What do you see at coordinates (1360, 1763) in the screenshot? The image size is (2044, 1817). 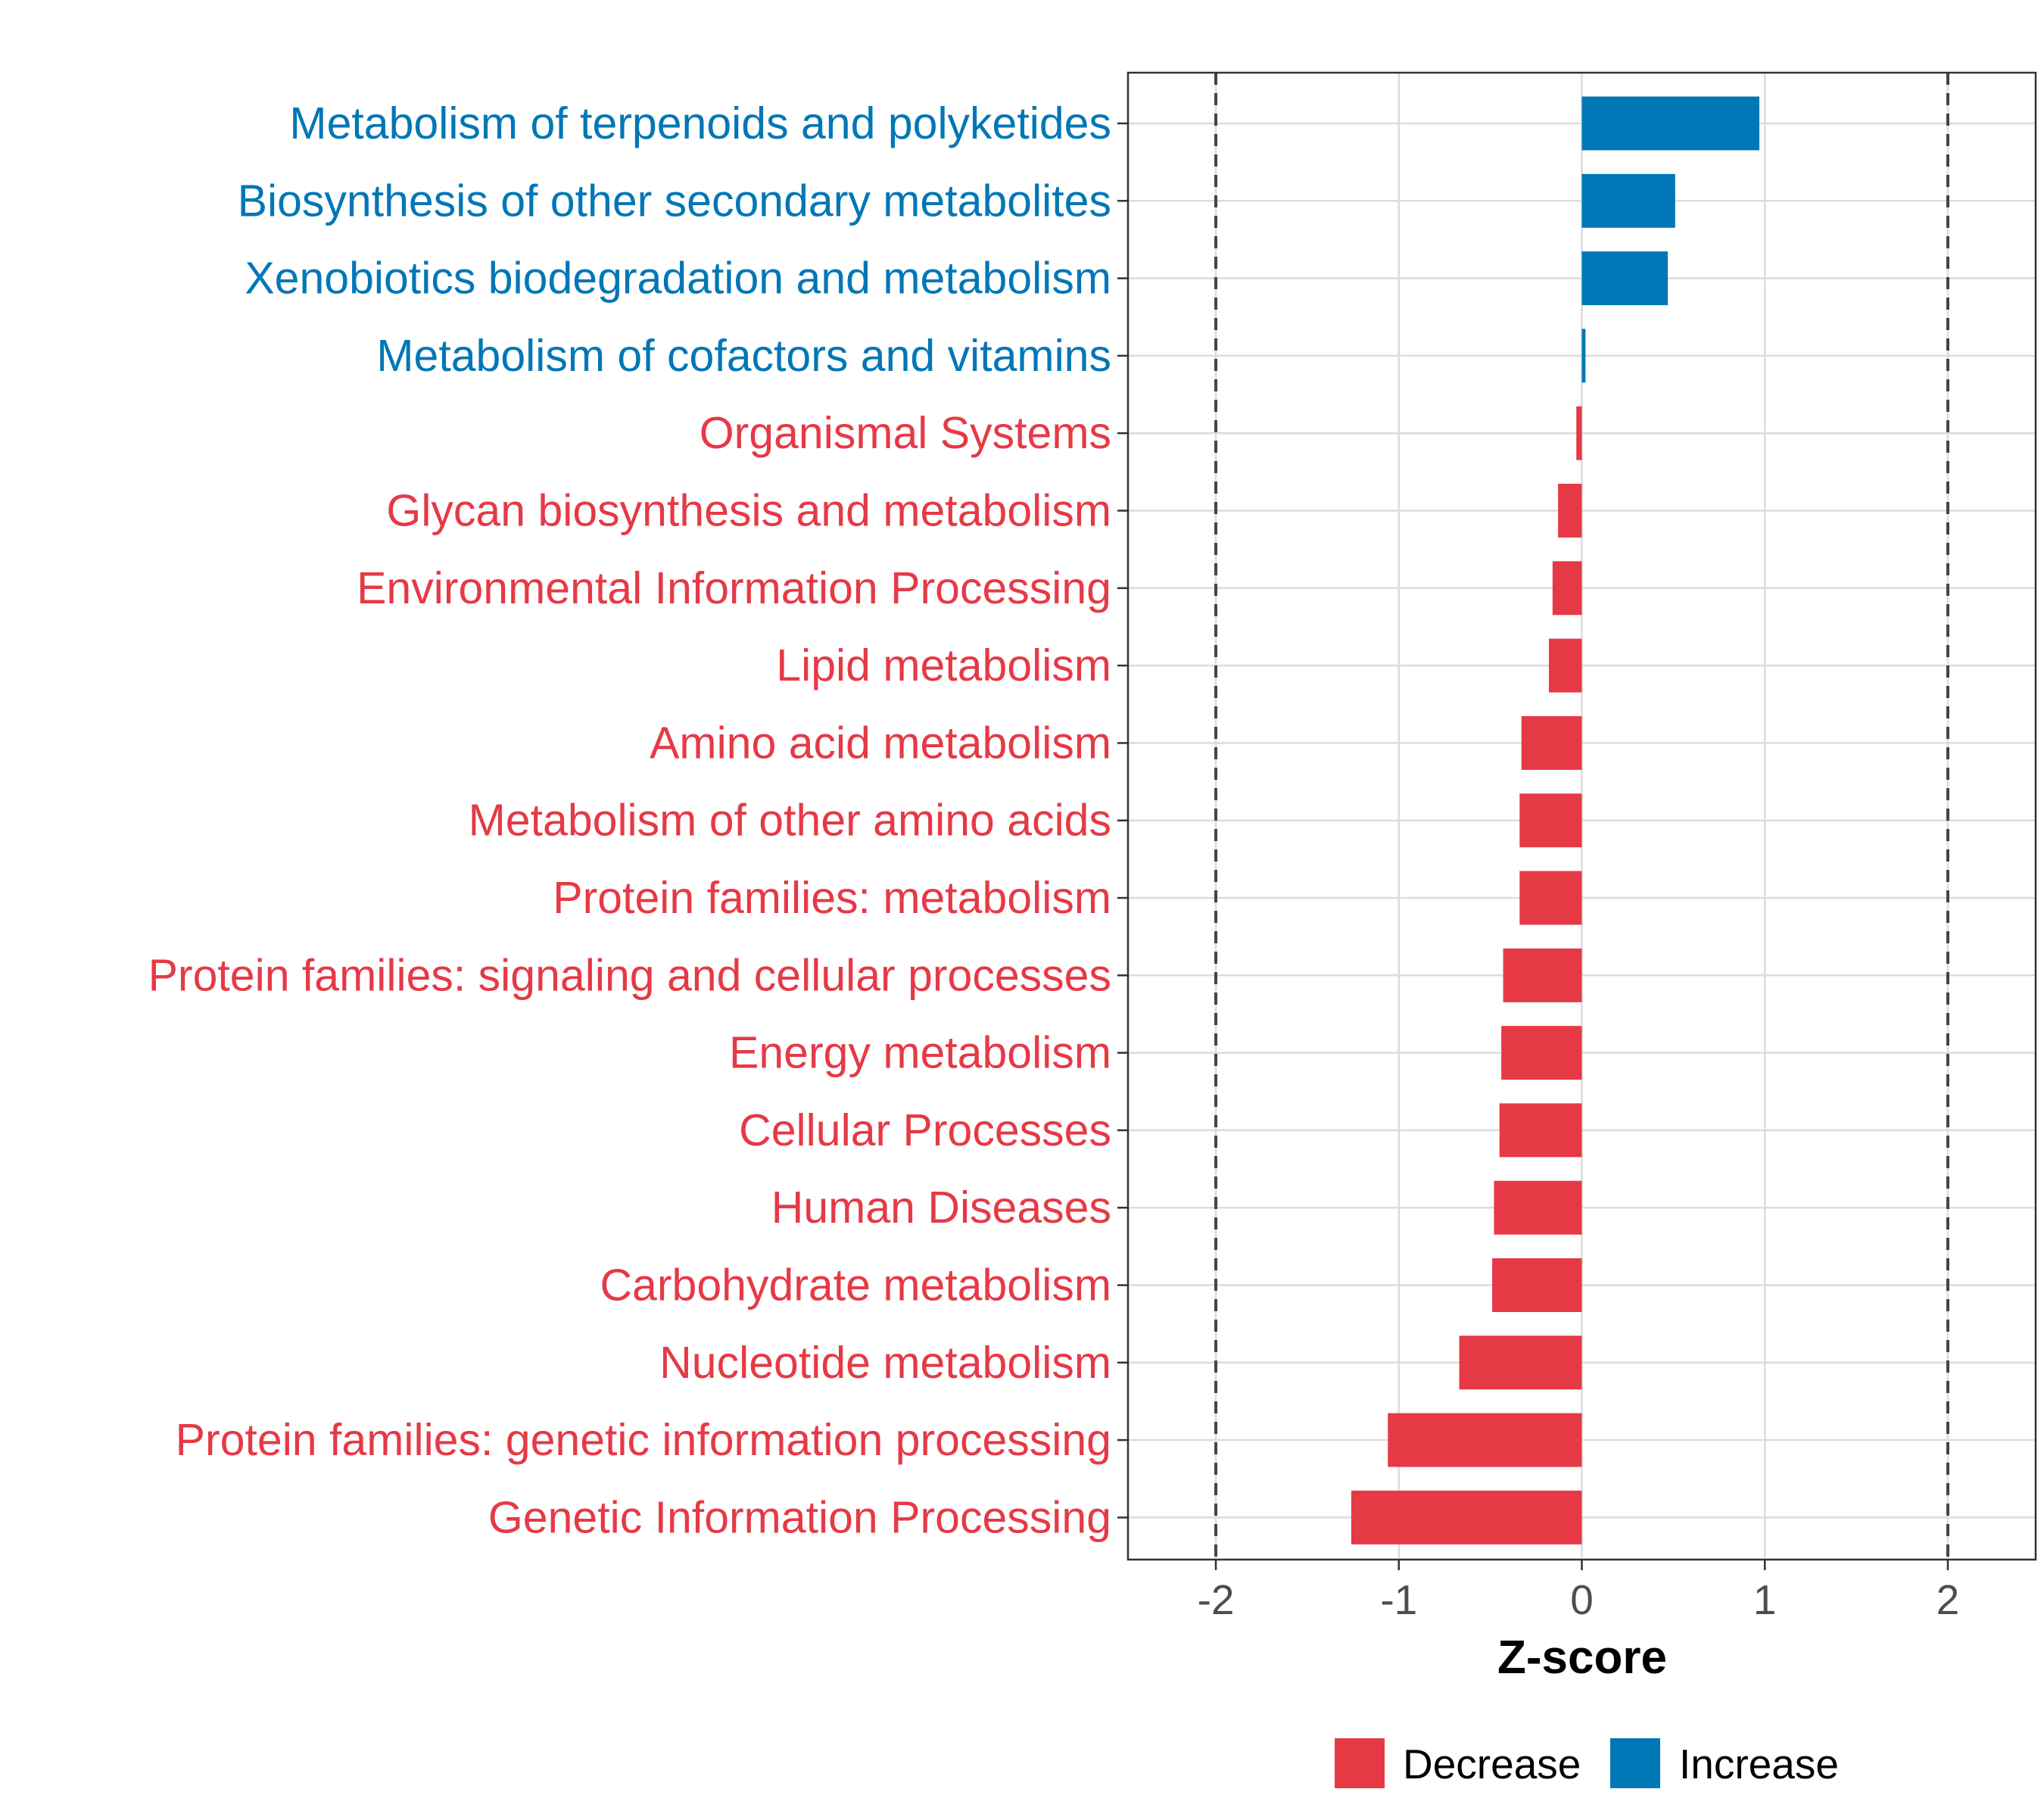 I see `legend-swatch-decrease` at bounding box center [1360, 1763].